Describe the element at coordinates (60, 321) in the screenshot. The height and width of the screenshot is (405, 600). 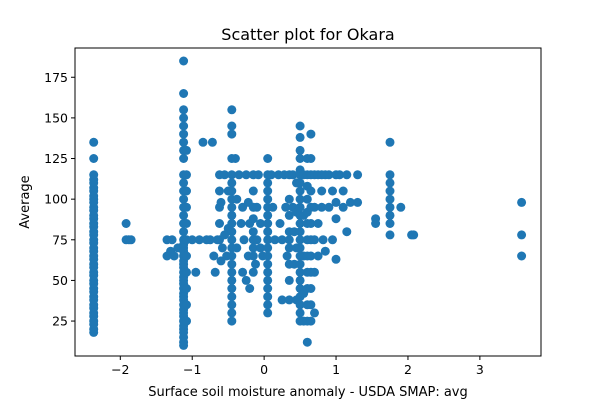
I see `y-tick-label: 25` at that location.